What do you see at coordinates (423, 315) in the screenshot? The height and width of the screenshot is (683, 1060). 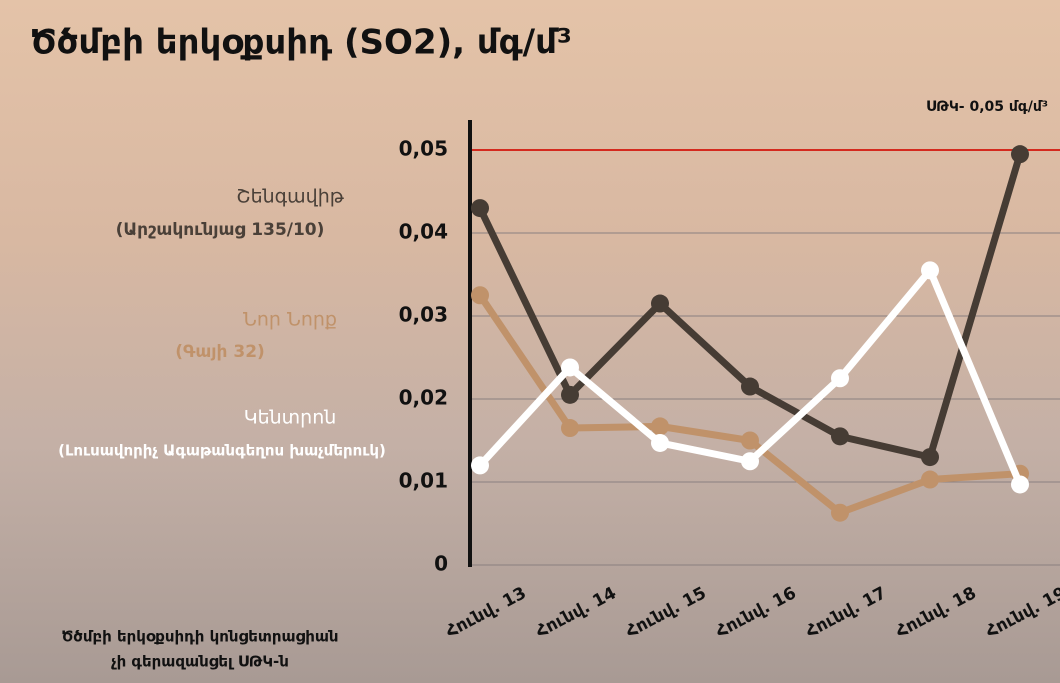 I see `y-tick-label: 0,03` at bounding box center [423, 315].